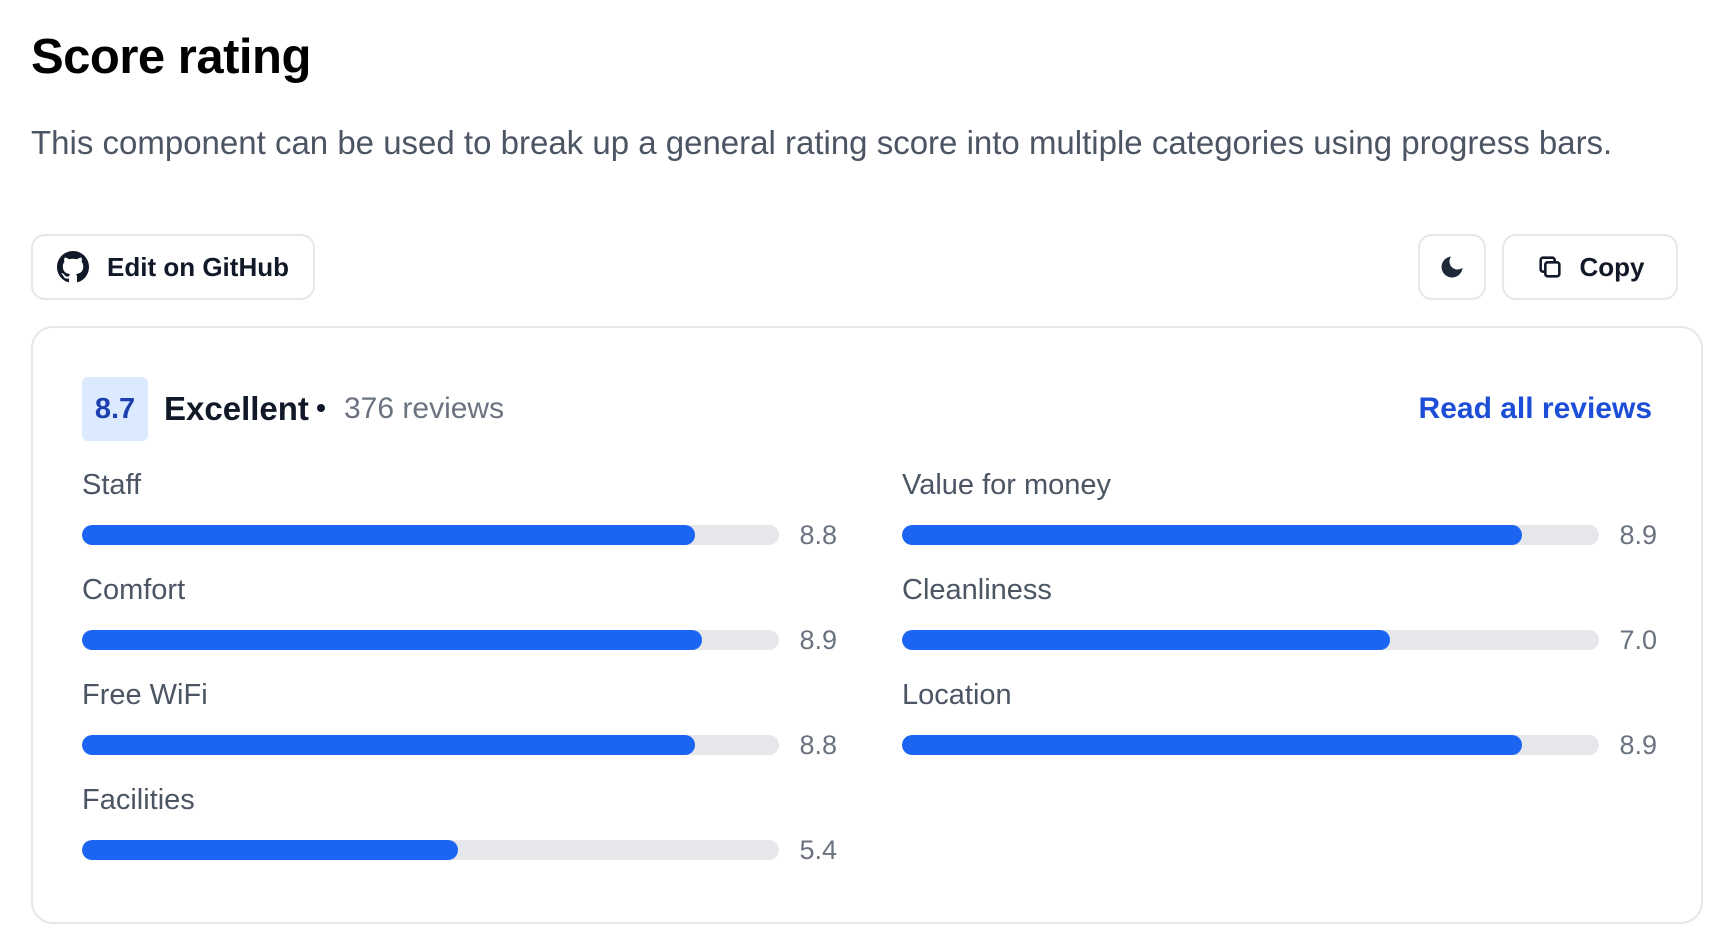  Describe the element at coordinates (171, 57) in the screenshot. I see `page-title: Score rating` at that location.